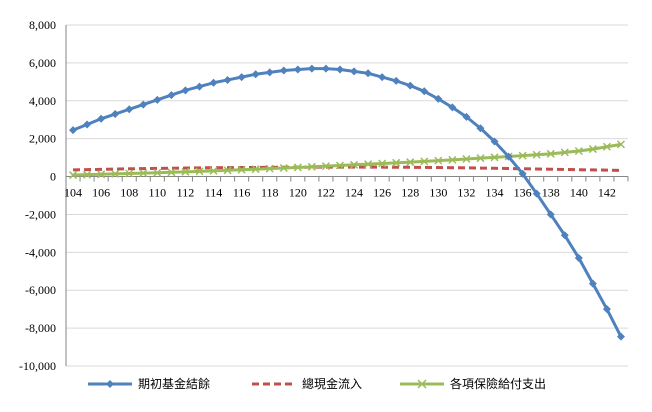 This screenshot has height=412, width=652. What do you see at coordinates (214, 193) in the screenshot?
I see `x-tick-label: 114` at bounding box center [214, 193].